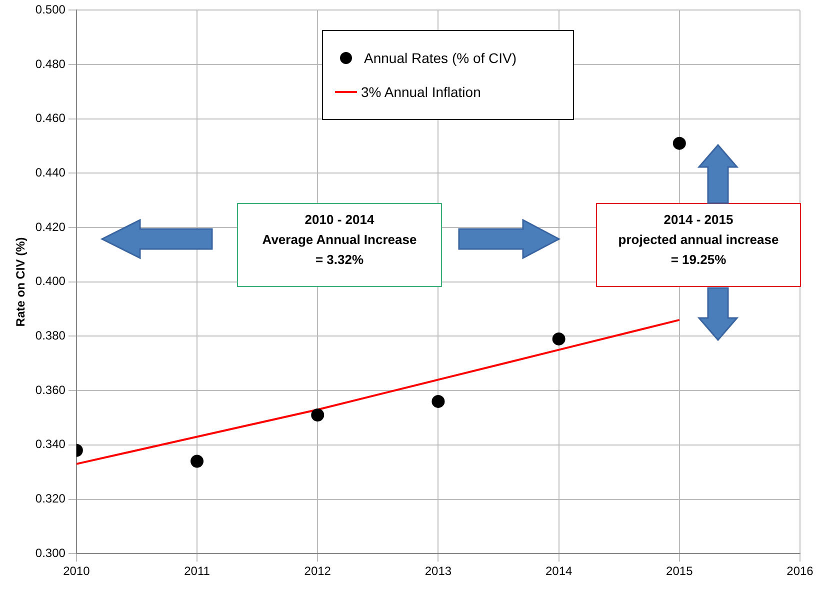 The height and width of the screenshot is (592, 820). Describe the element at coordinates (438, 571) in the screenshot. I see `x-tick-label: 2013` at that location.